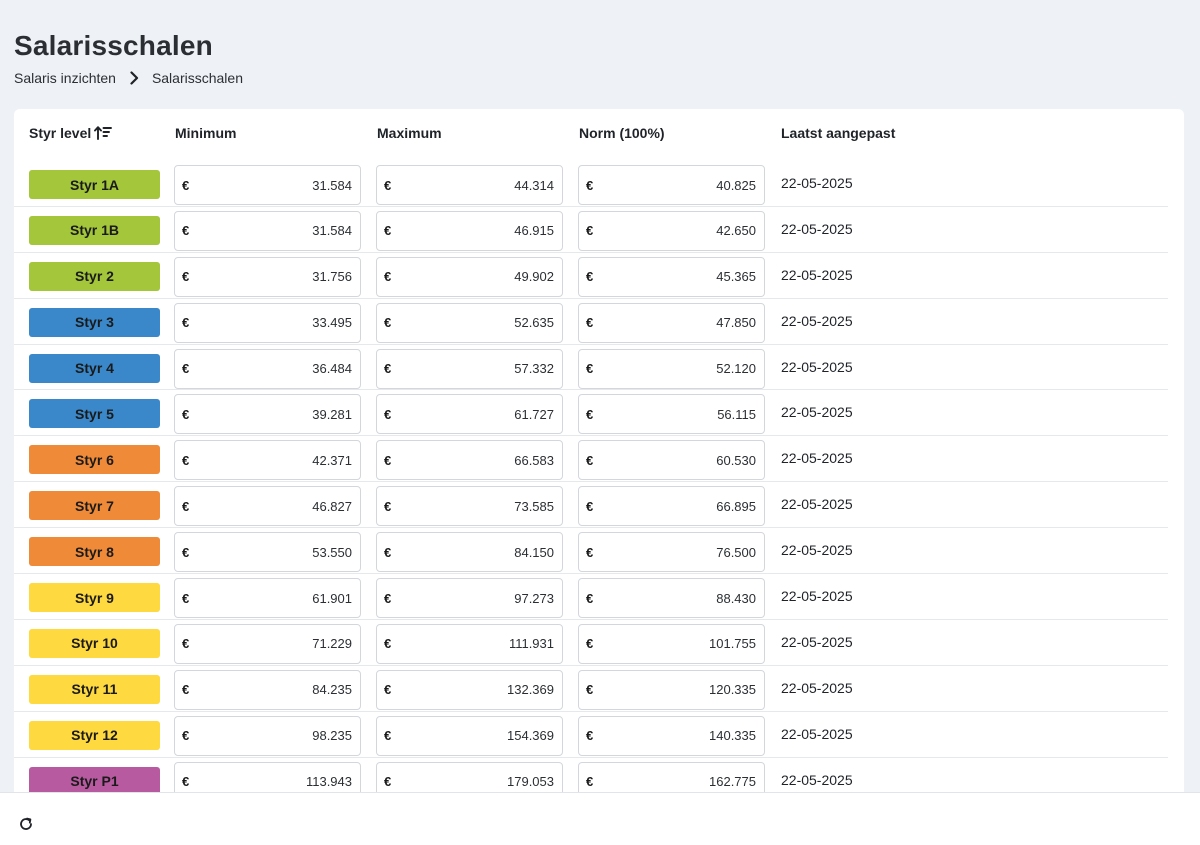  What do you see at coordinates (469, 414) in the screenshot?
I see `maximum-input: €61.727` at bounding box center [469, 414].